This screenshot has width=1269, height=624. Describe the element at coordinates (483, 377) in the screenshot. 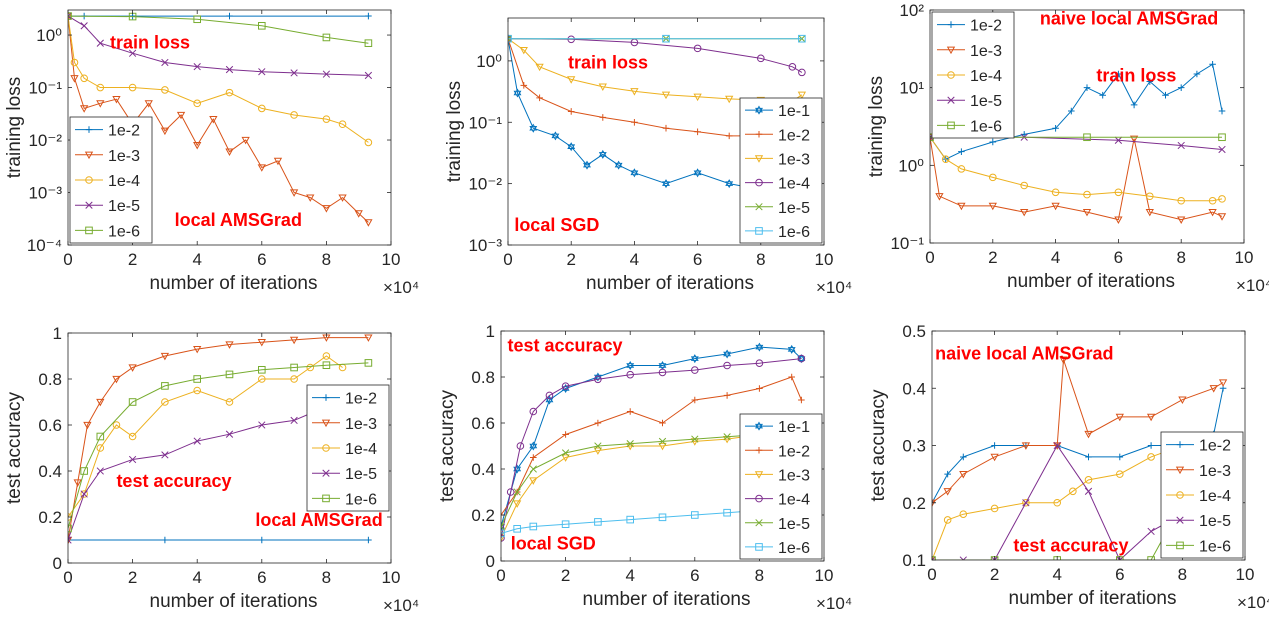

I see `y-tick-label: 0.8` at that location.